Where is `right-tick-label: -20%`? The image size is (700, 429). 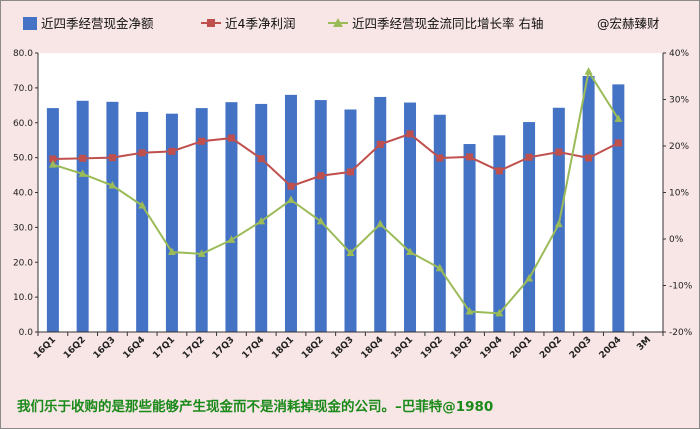 right-tick-label: -20% is located at coordinates (681, 333).